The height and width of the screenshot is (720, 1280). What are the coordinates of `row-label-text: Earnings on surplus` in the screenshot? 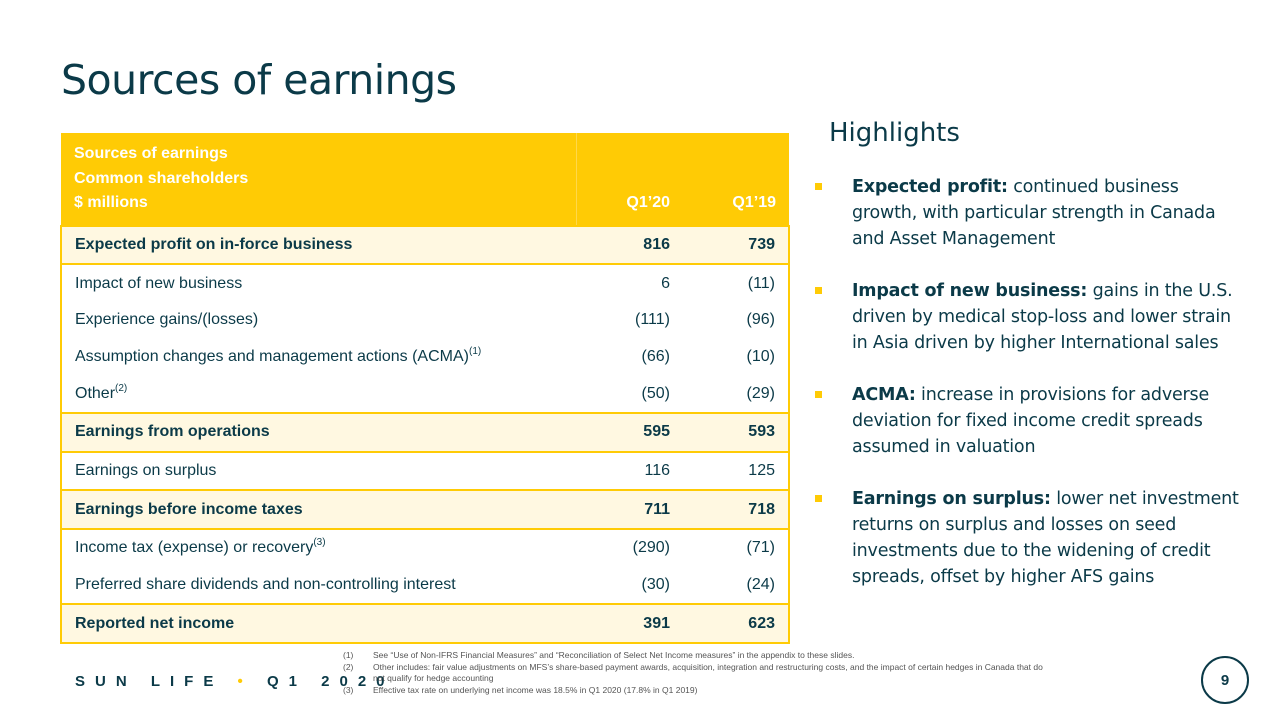 It's located at (146, 470).